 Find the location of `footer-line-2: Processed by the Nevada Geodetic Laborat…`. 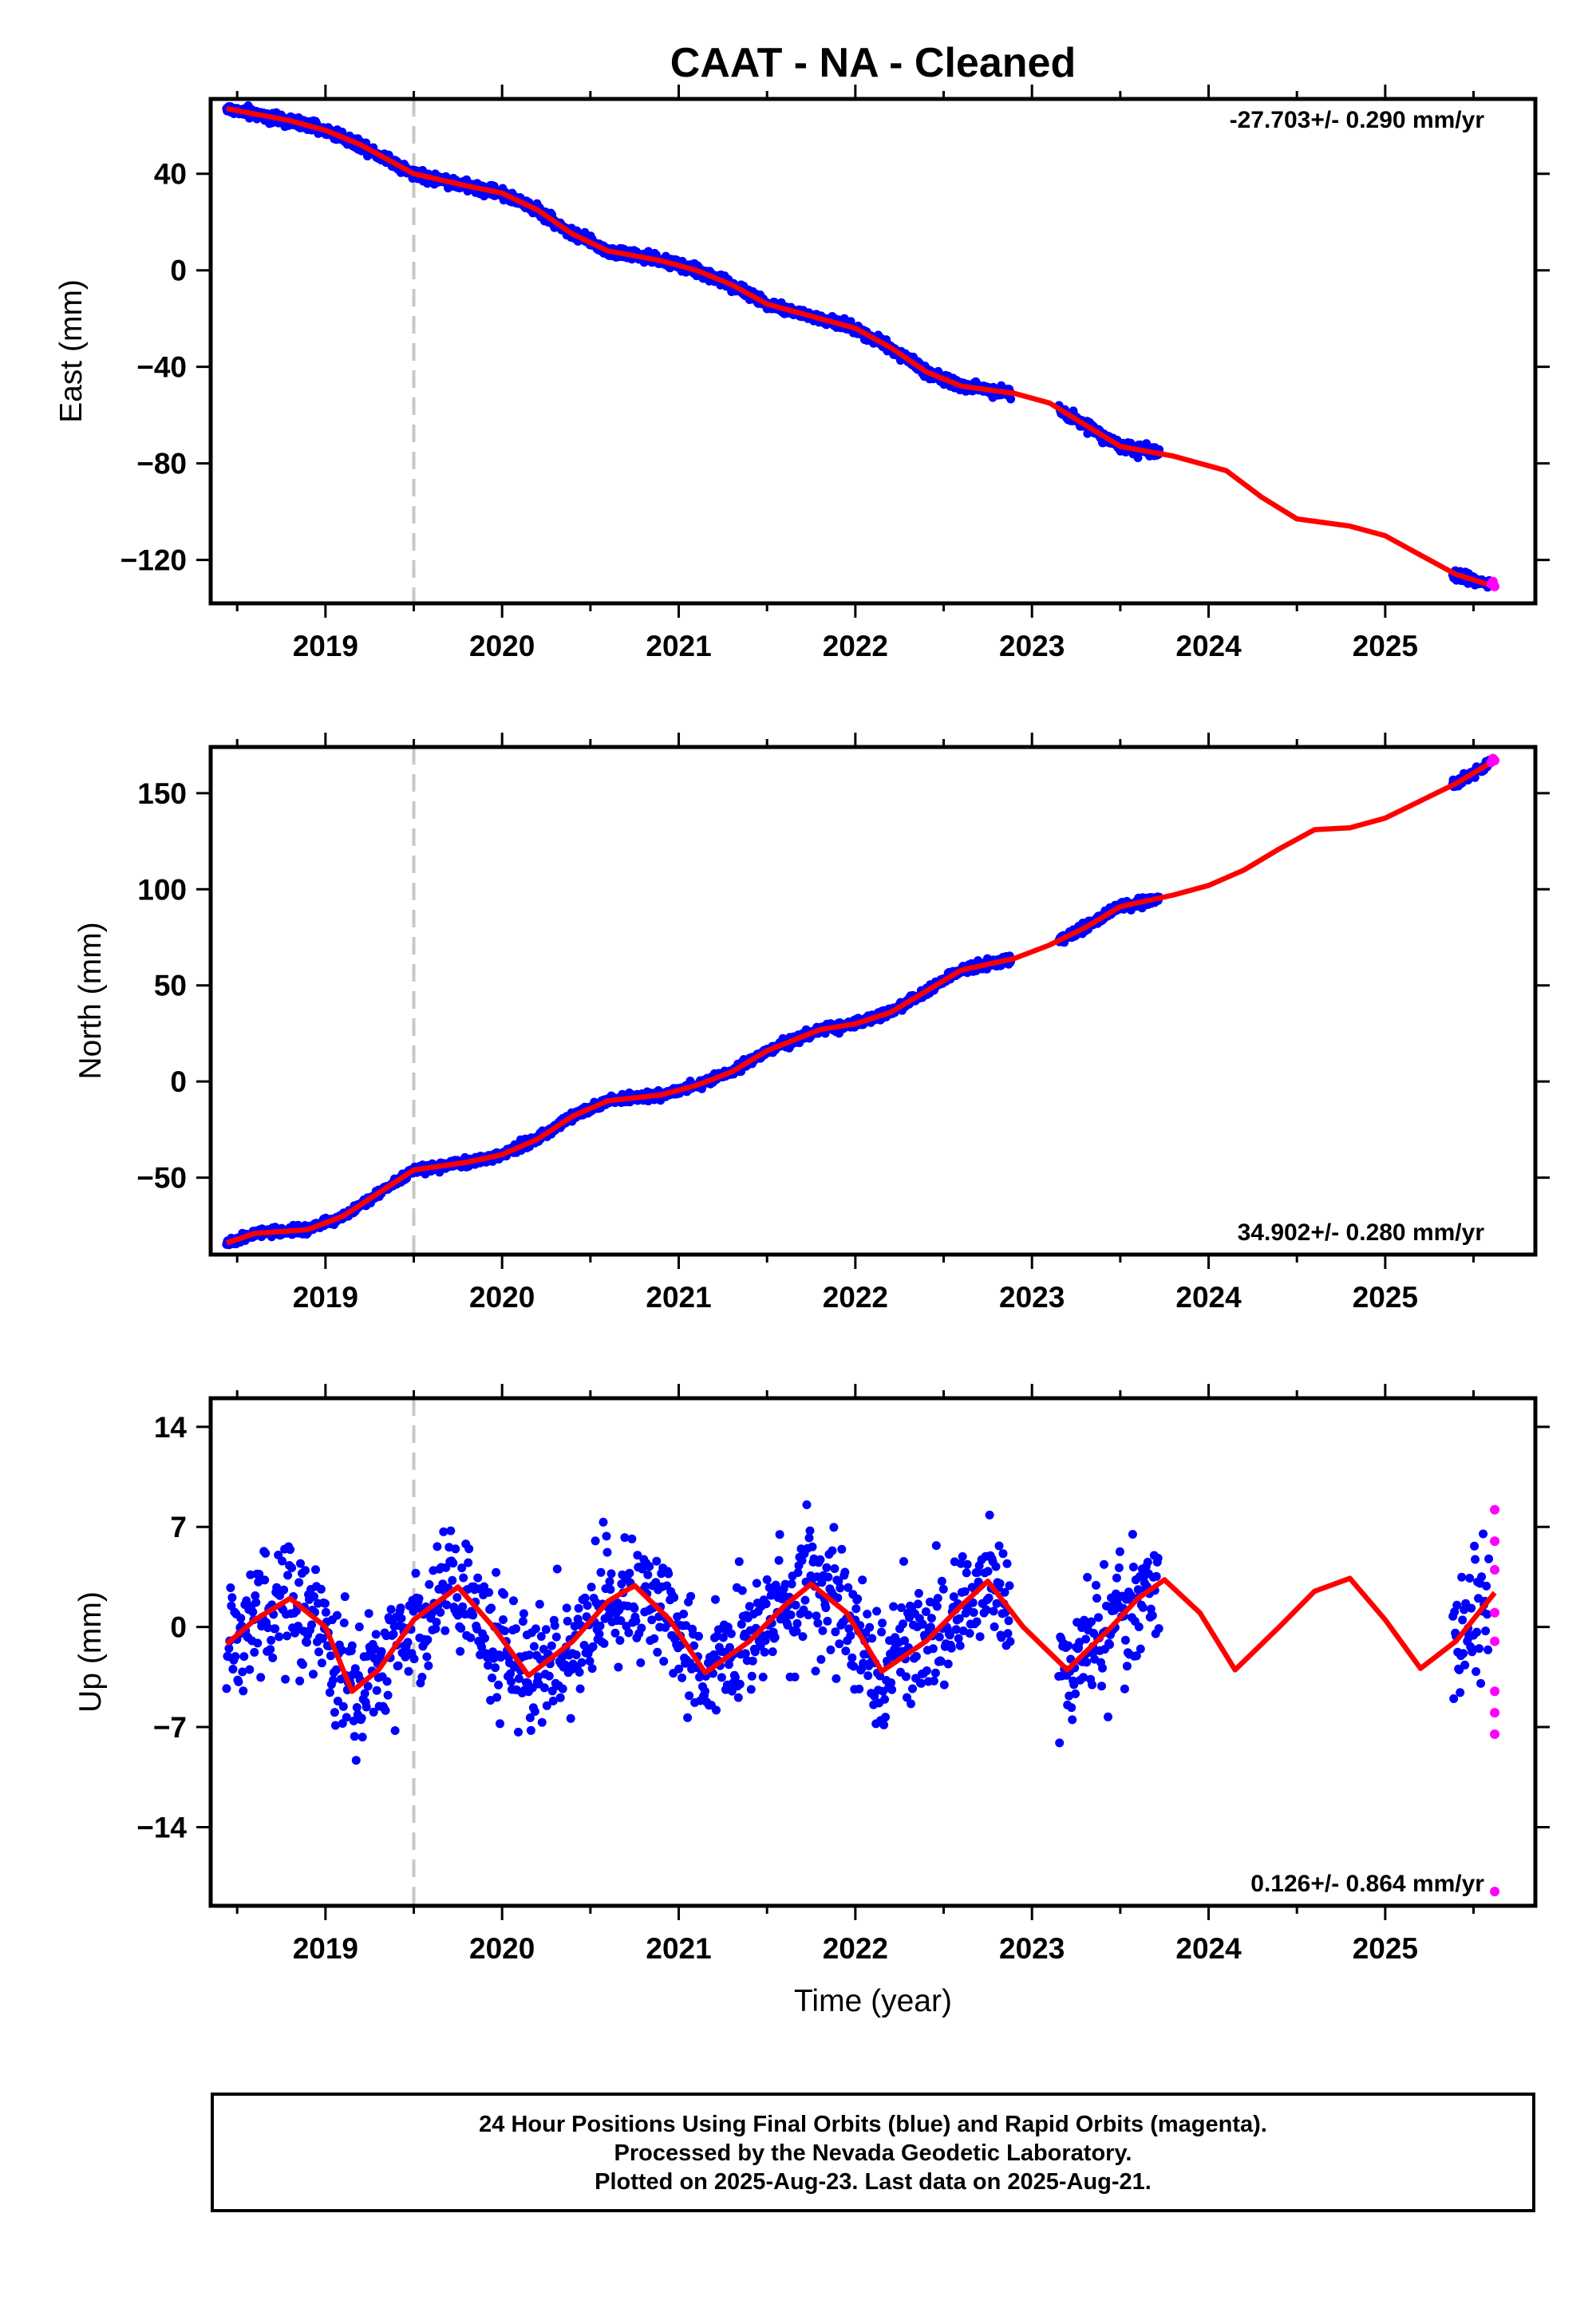

footer-line-2: Processed by the Nevada Geodetic Laborat… is located at coordinates (873, 2153).